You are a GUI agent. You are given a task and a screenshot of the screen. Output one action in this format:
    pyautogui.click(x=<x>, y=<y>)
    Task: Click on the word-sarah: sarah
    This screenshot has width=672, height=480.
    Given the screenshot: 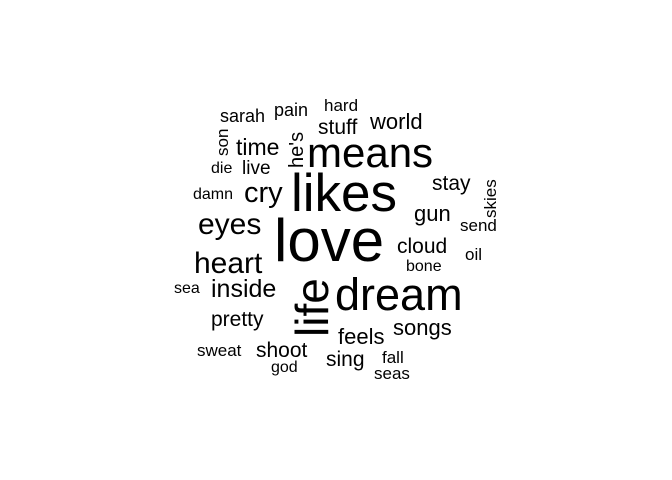 What is the action you would take?
    pyautogui.click(x=243, y=116)
    